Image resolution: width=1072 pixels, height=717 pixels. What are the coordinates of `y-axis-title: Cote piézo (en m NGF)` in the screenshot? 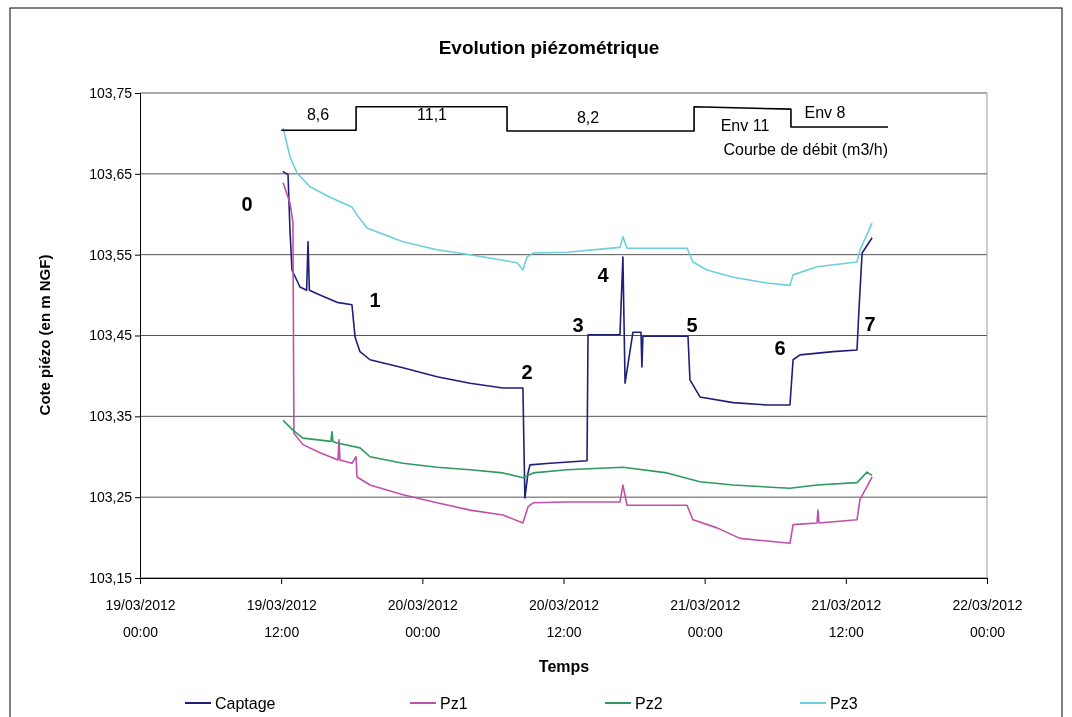 It's located at (44, 335).